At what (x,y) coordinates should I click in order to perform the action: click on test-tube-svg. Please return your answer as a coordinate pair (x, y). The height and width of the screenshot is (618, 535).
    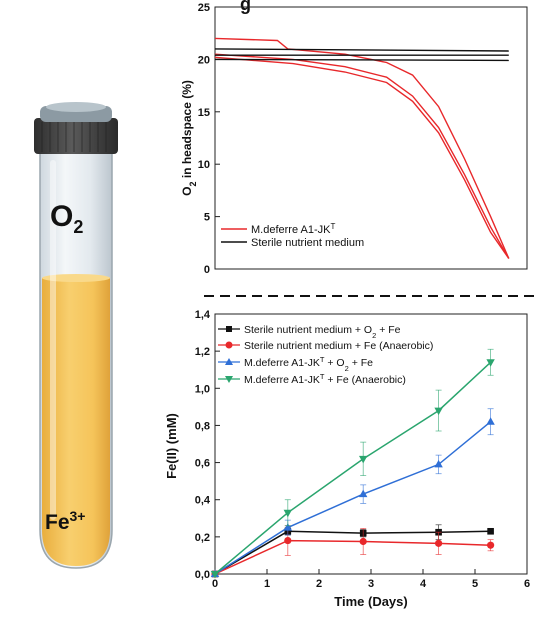
    Looking at the image, I should click on (76, 335).